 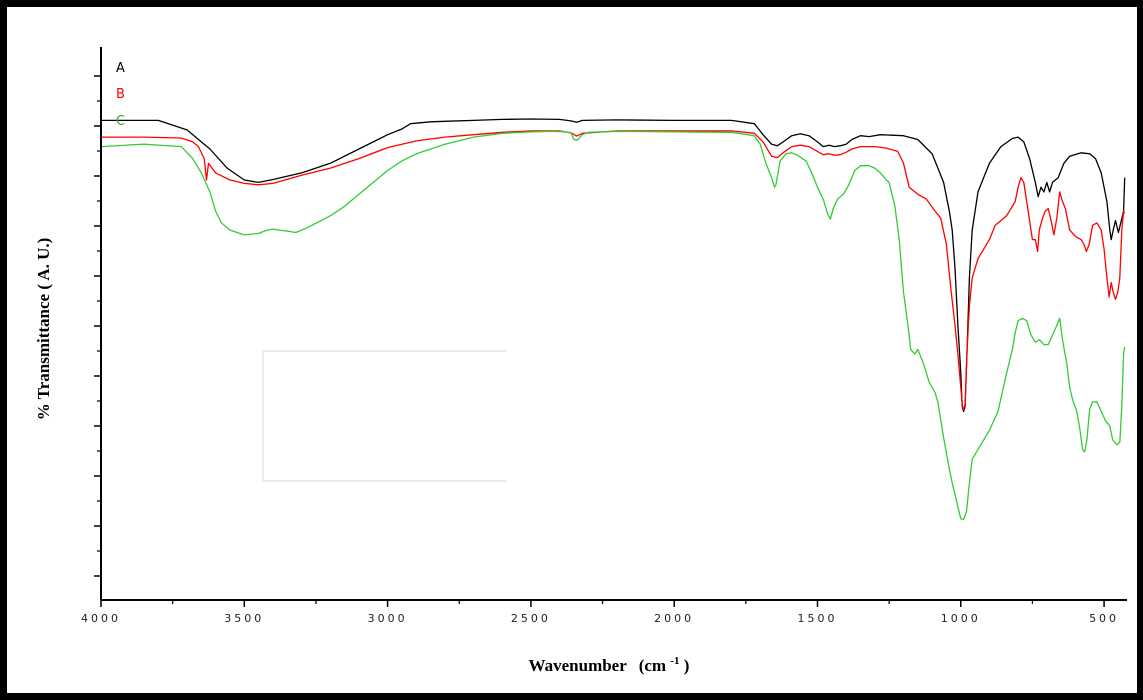 What do you see at coordinates (817, 618) in the screenshot?
I see `x-tick-label: 1500` at bounding box center [817, 618].